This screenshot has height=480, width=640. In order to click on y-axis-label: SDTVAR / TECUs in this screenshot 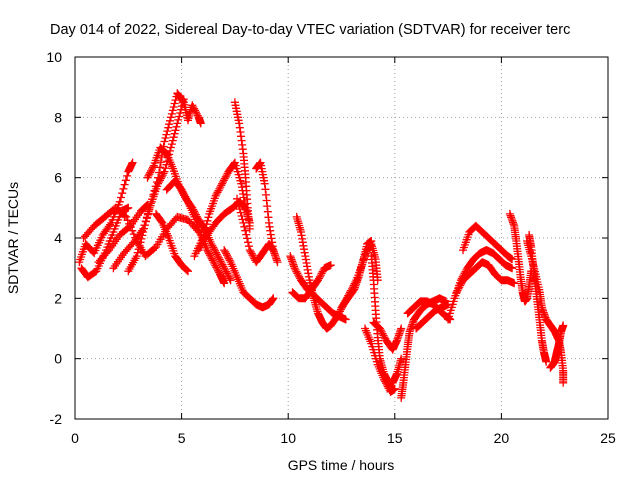, I will do `click(13, 238)`.